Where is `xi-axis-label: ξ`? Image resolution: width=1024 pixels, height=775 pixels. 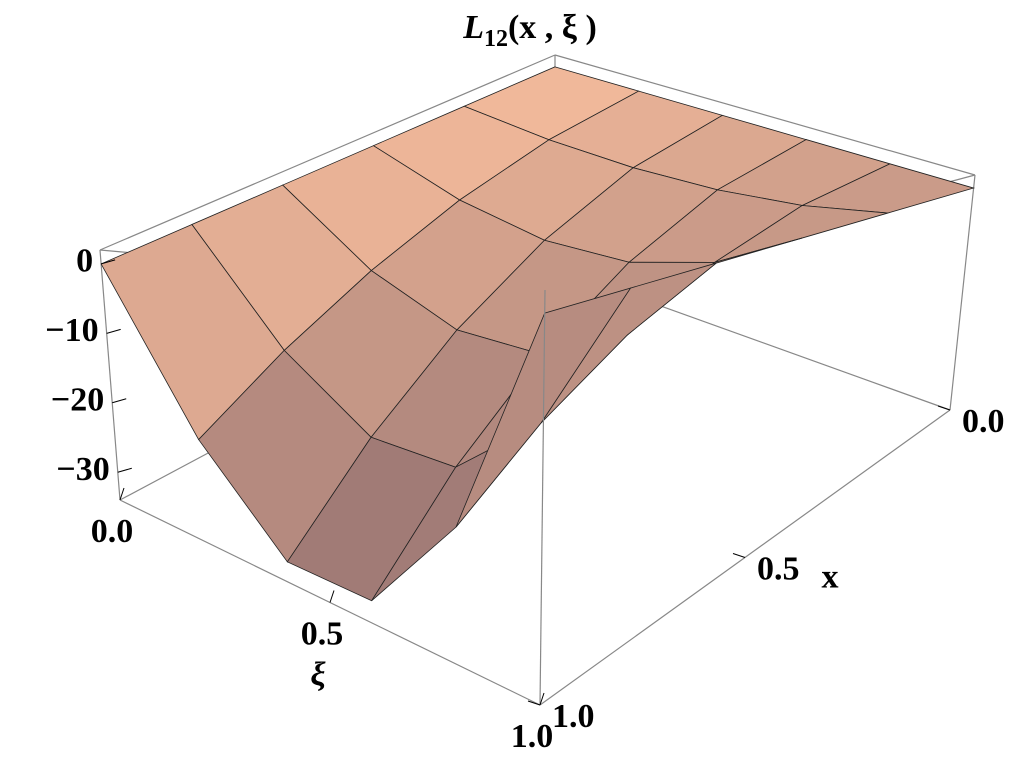
xi-axis-label: ξ is located at coordinates (318, 674).